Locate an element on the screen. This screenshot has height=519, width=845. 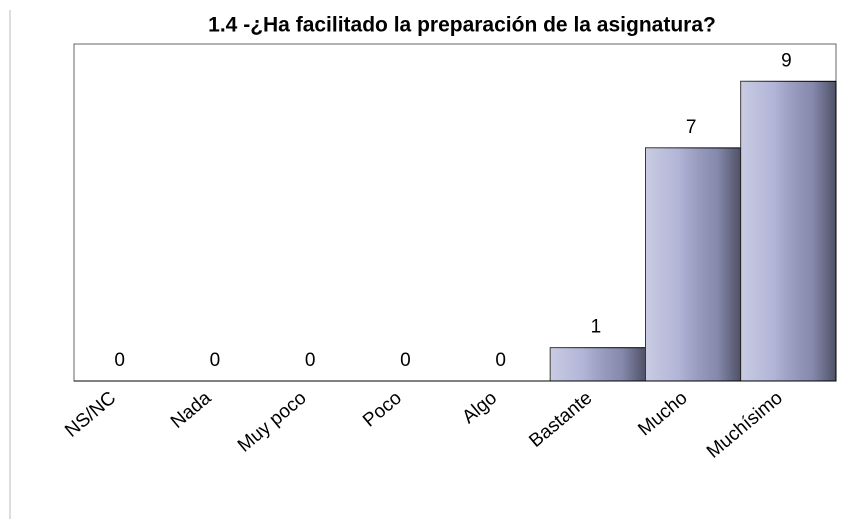
x-tick-label: Muy poco is located at coordinates (272, 422).